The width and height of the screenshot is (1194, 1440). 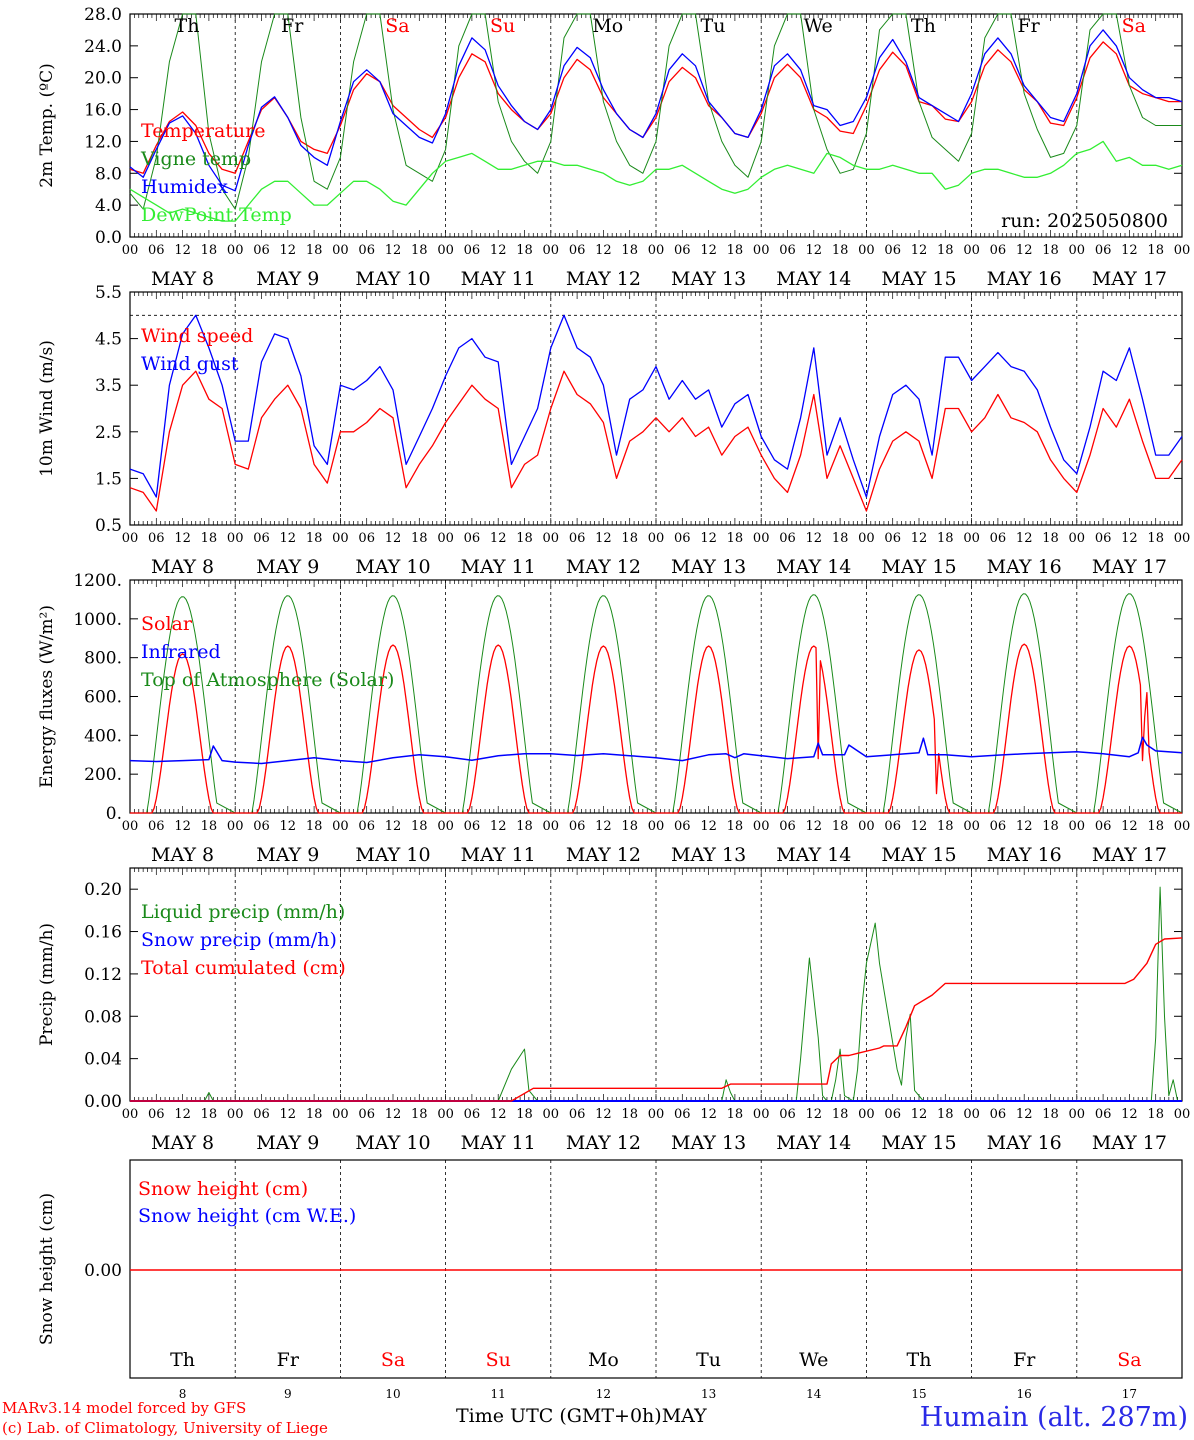 I want to click on y-tick-label: 5.5, so click(x=108, y=293).